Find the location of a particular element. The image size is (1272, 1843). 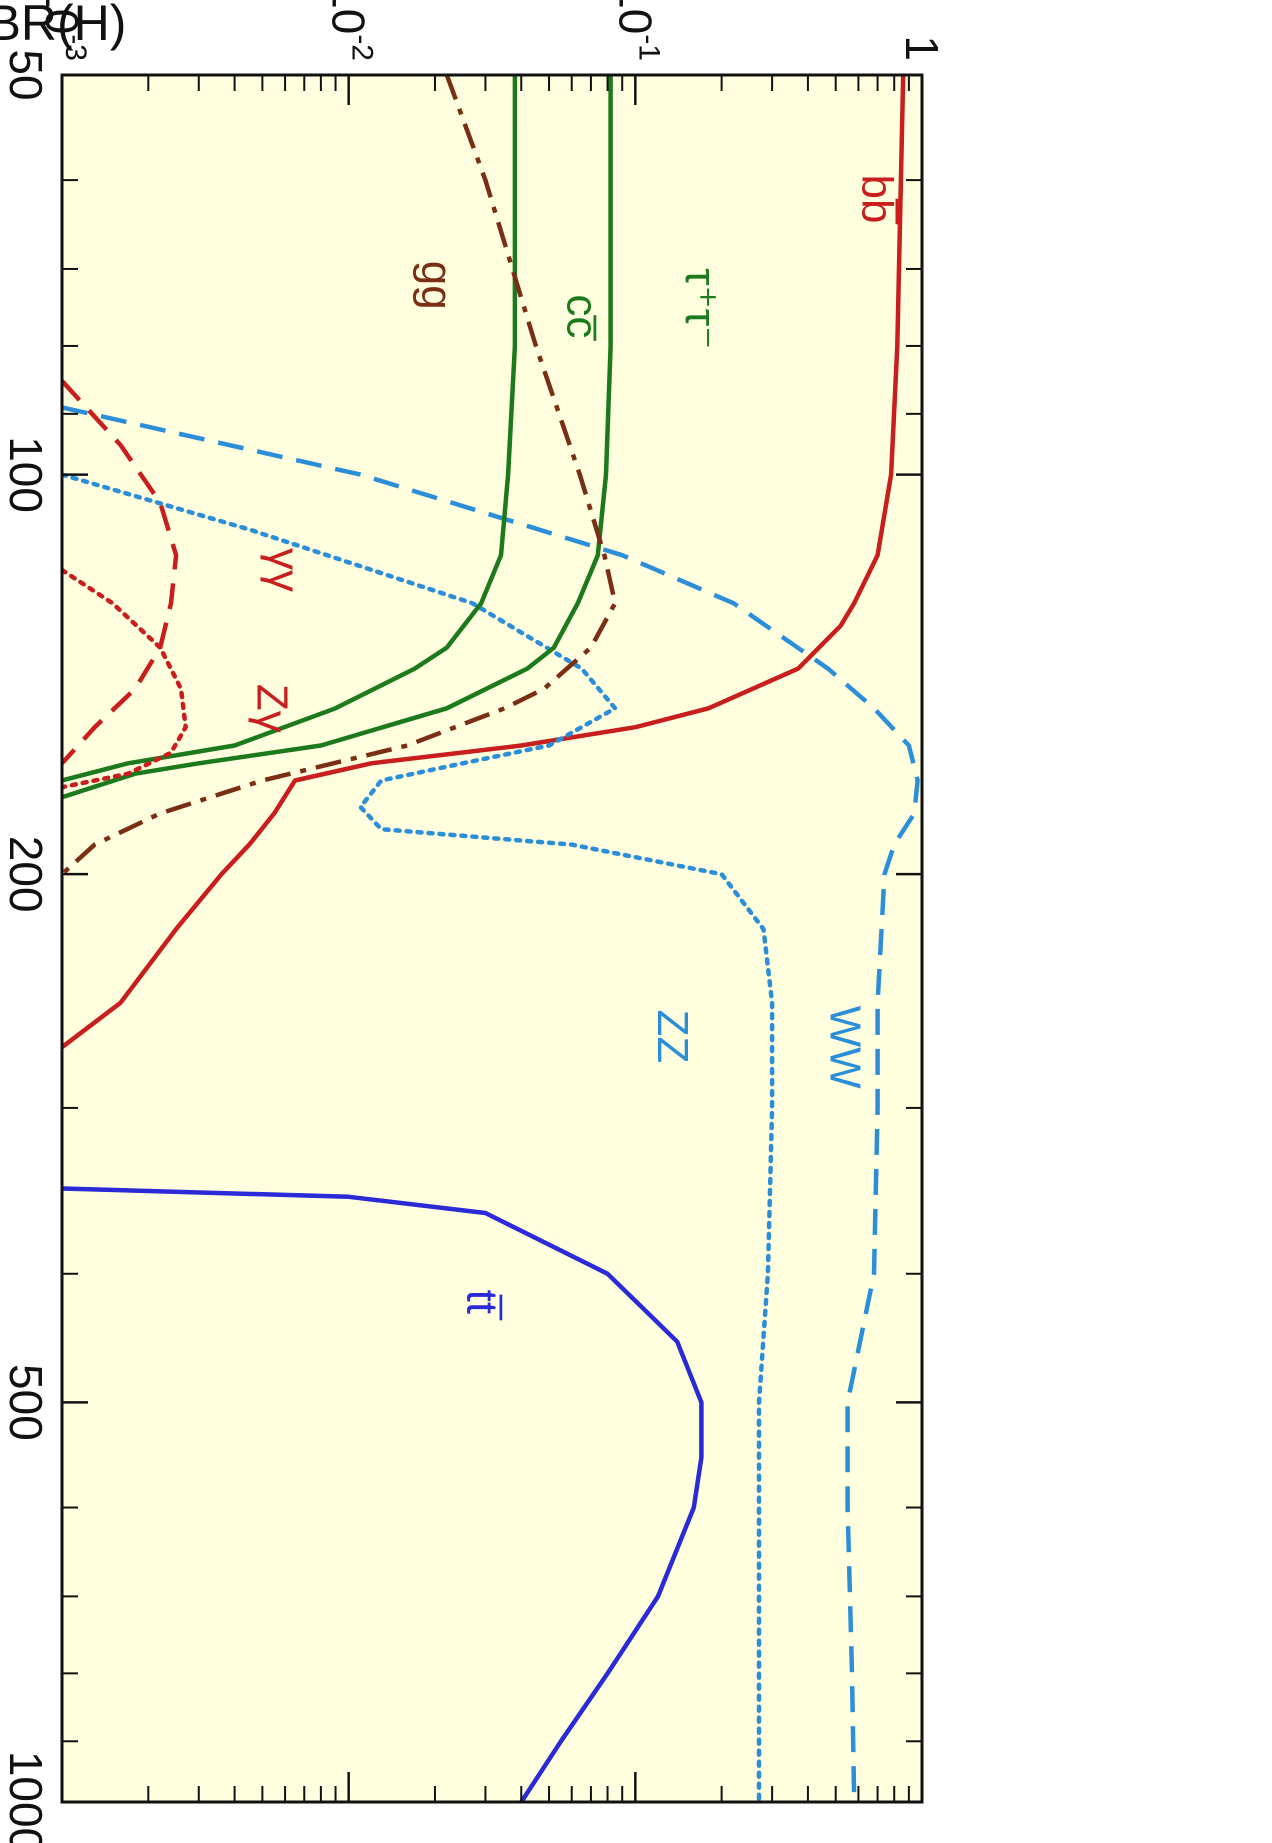

y-tick-label: 1 is located at coordinates (922, 48).